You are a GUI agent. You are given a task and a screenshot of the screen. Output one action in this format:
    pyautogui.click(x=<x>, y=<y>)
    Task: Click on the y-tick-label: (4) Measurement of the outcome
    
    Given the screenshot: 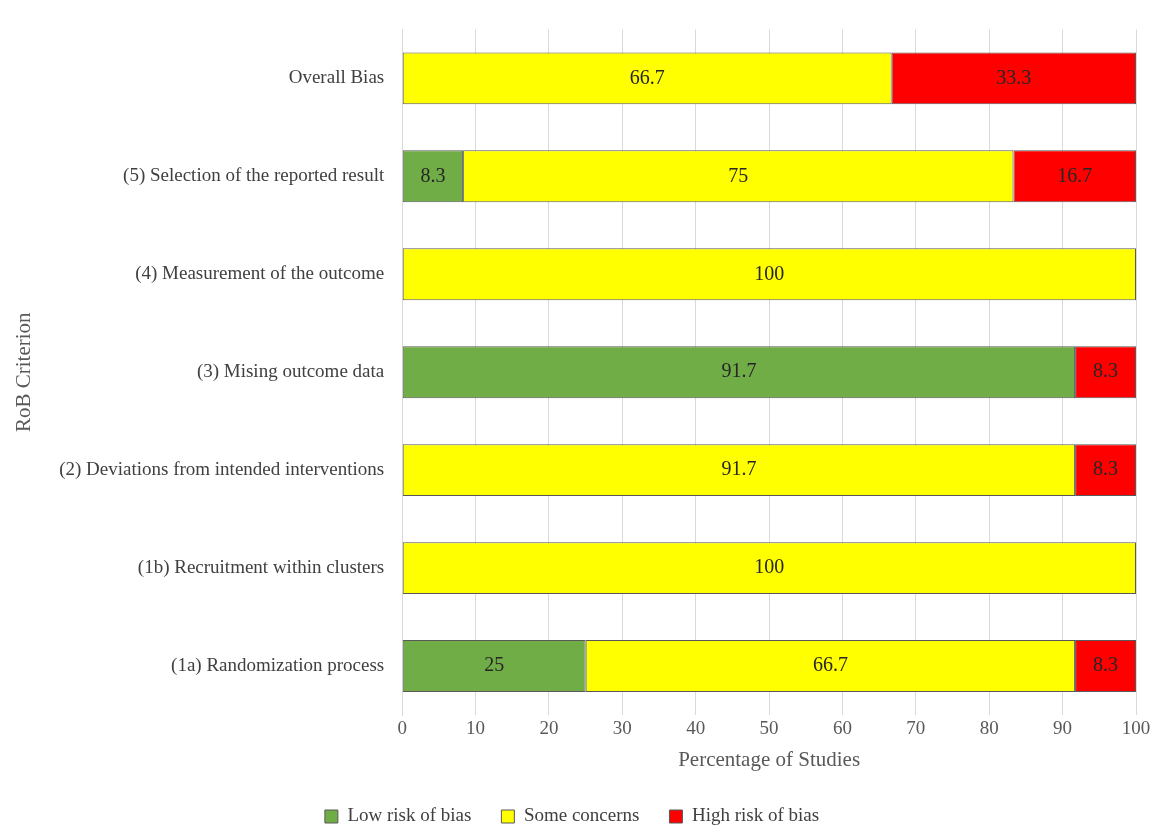 What is the action you would take?
    pyautogui.click(x=260, y=273)
    